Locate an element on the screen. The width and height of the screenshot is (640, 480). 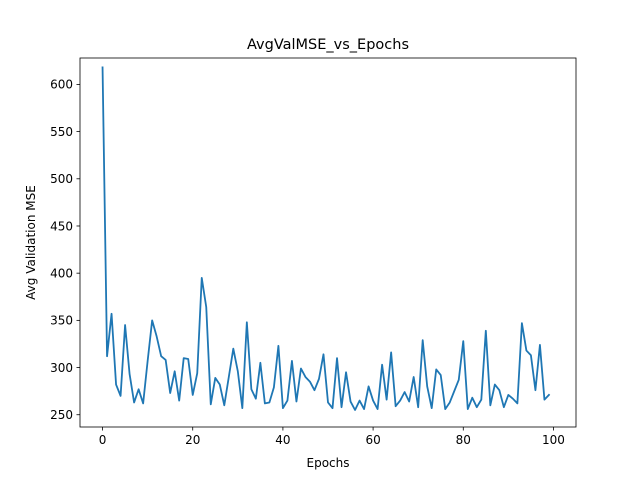
y-tick-label: 400 is located at coordinates (61, 273).